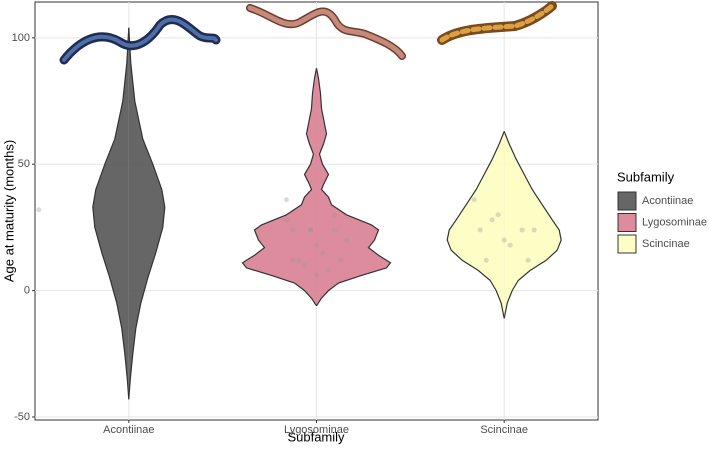 This screenshot has width=709, height=455. Describe the element at coordinates (326, 32) in the screenshot. I see `lygosominae-illustration` at that location.